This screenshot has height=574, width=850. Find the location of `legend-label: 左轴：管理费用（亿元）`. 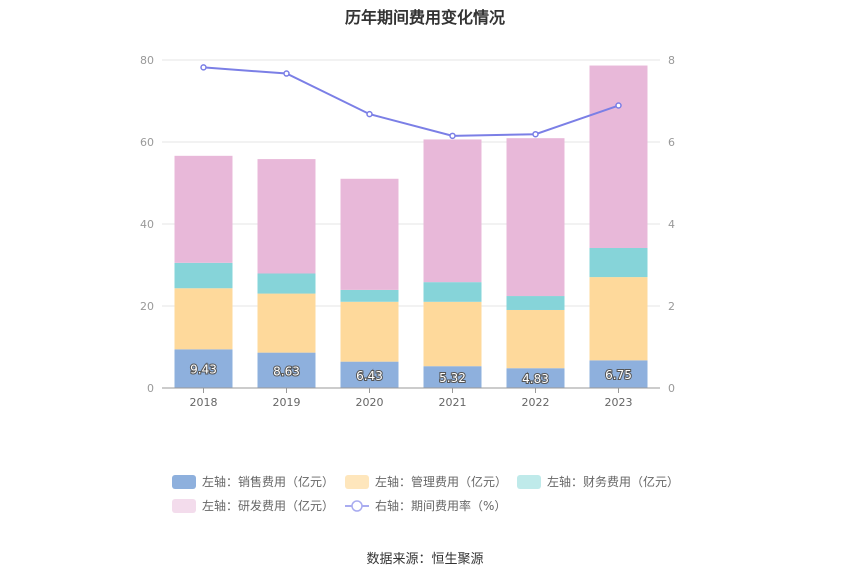

legend-label: 左轴：管理费用（亿元） is located at coordinates (441, 481).